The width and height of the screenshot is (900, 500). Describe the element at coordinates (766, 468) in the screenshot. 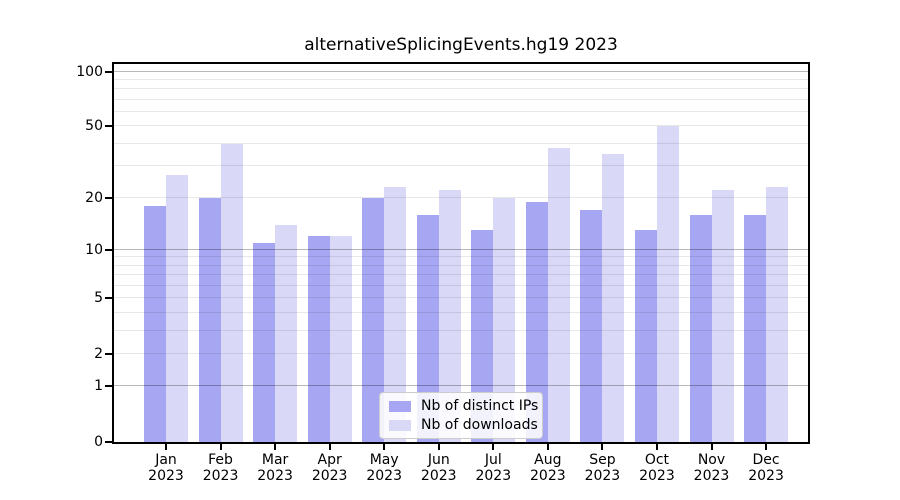

I see `x-tick-label-dec: Dec 2023` at that location.